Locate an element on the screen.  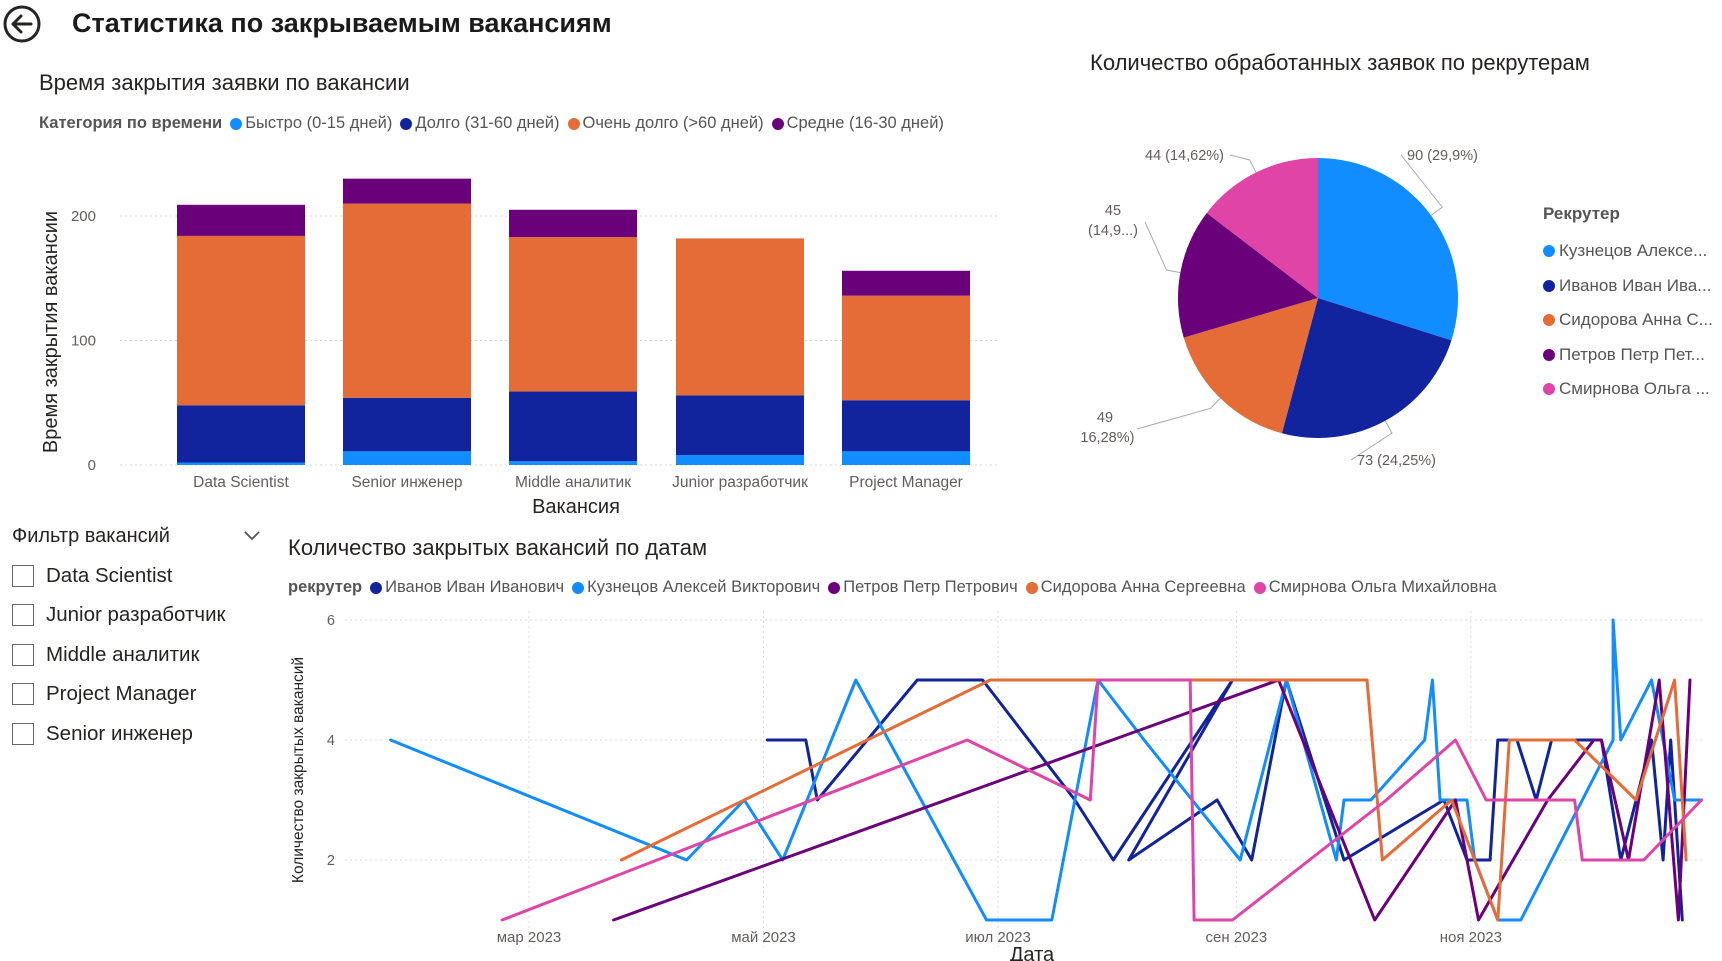
bar-segment-senior-инженер-3 is located at coordinates (407, 191).